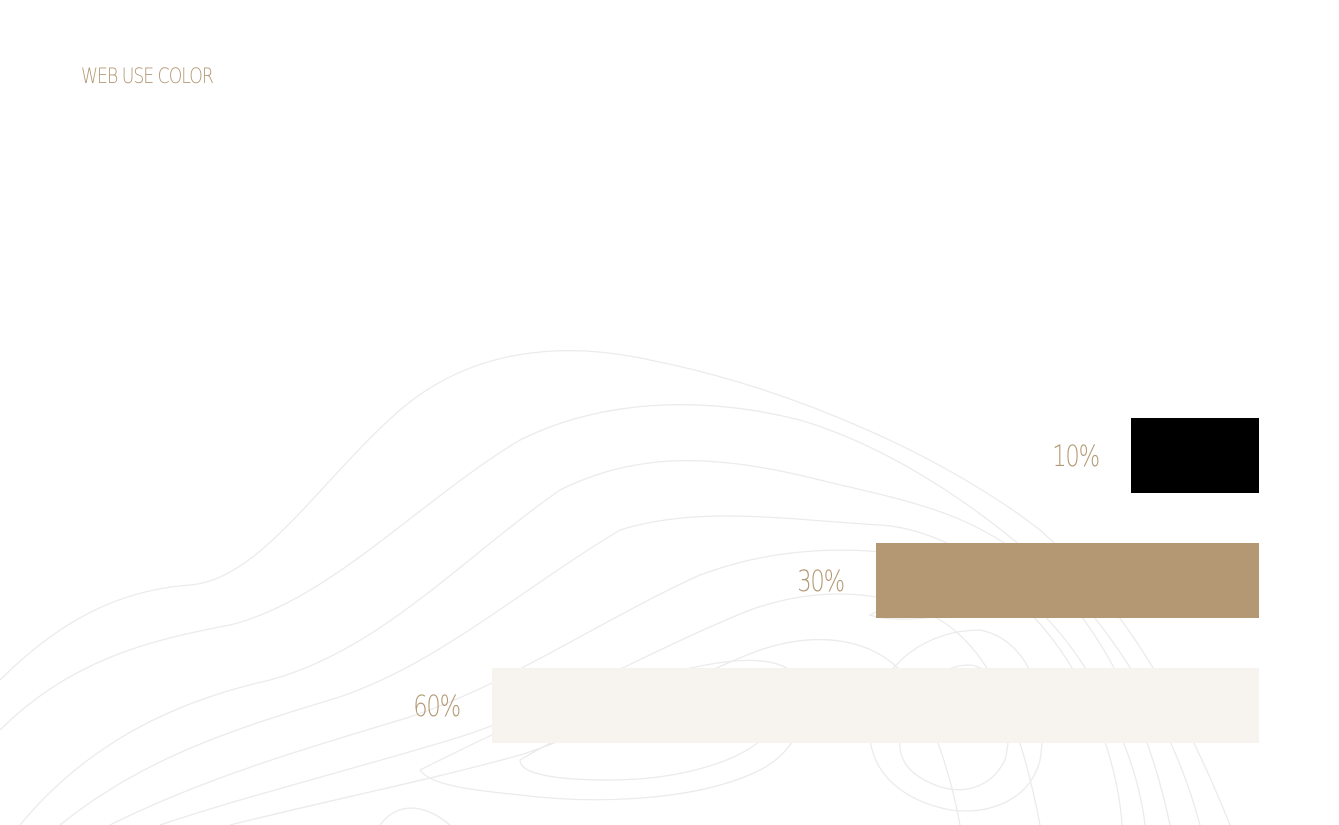 This screenshot has width=1339, height=825. Describe the element at coordinates (437, 705) in the screenshot. I see `data-label: 60%` at that location.